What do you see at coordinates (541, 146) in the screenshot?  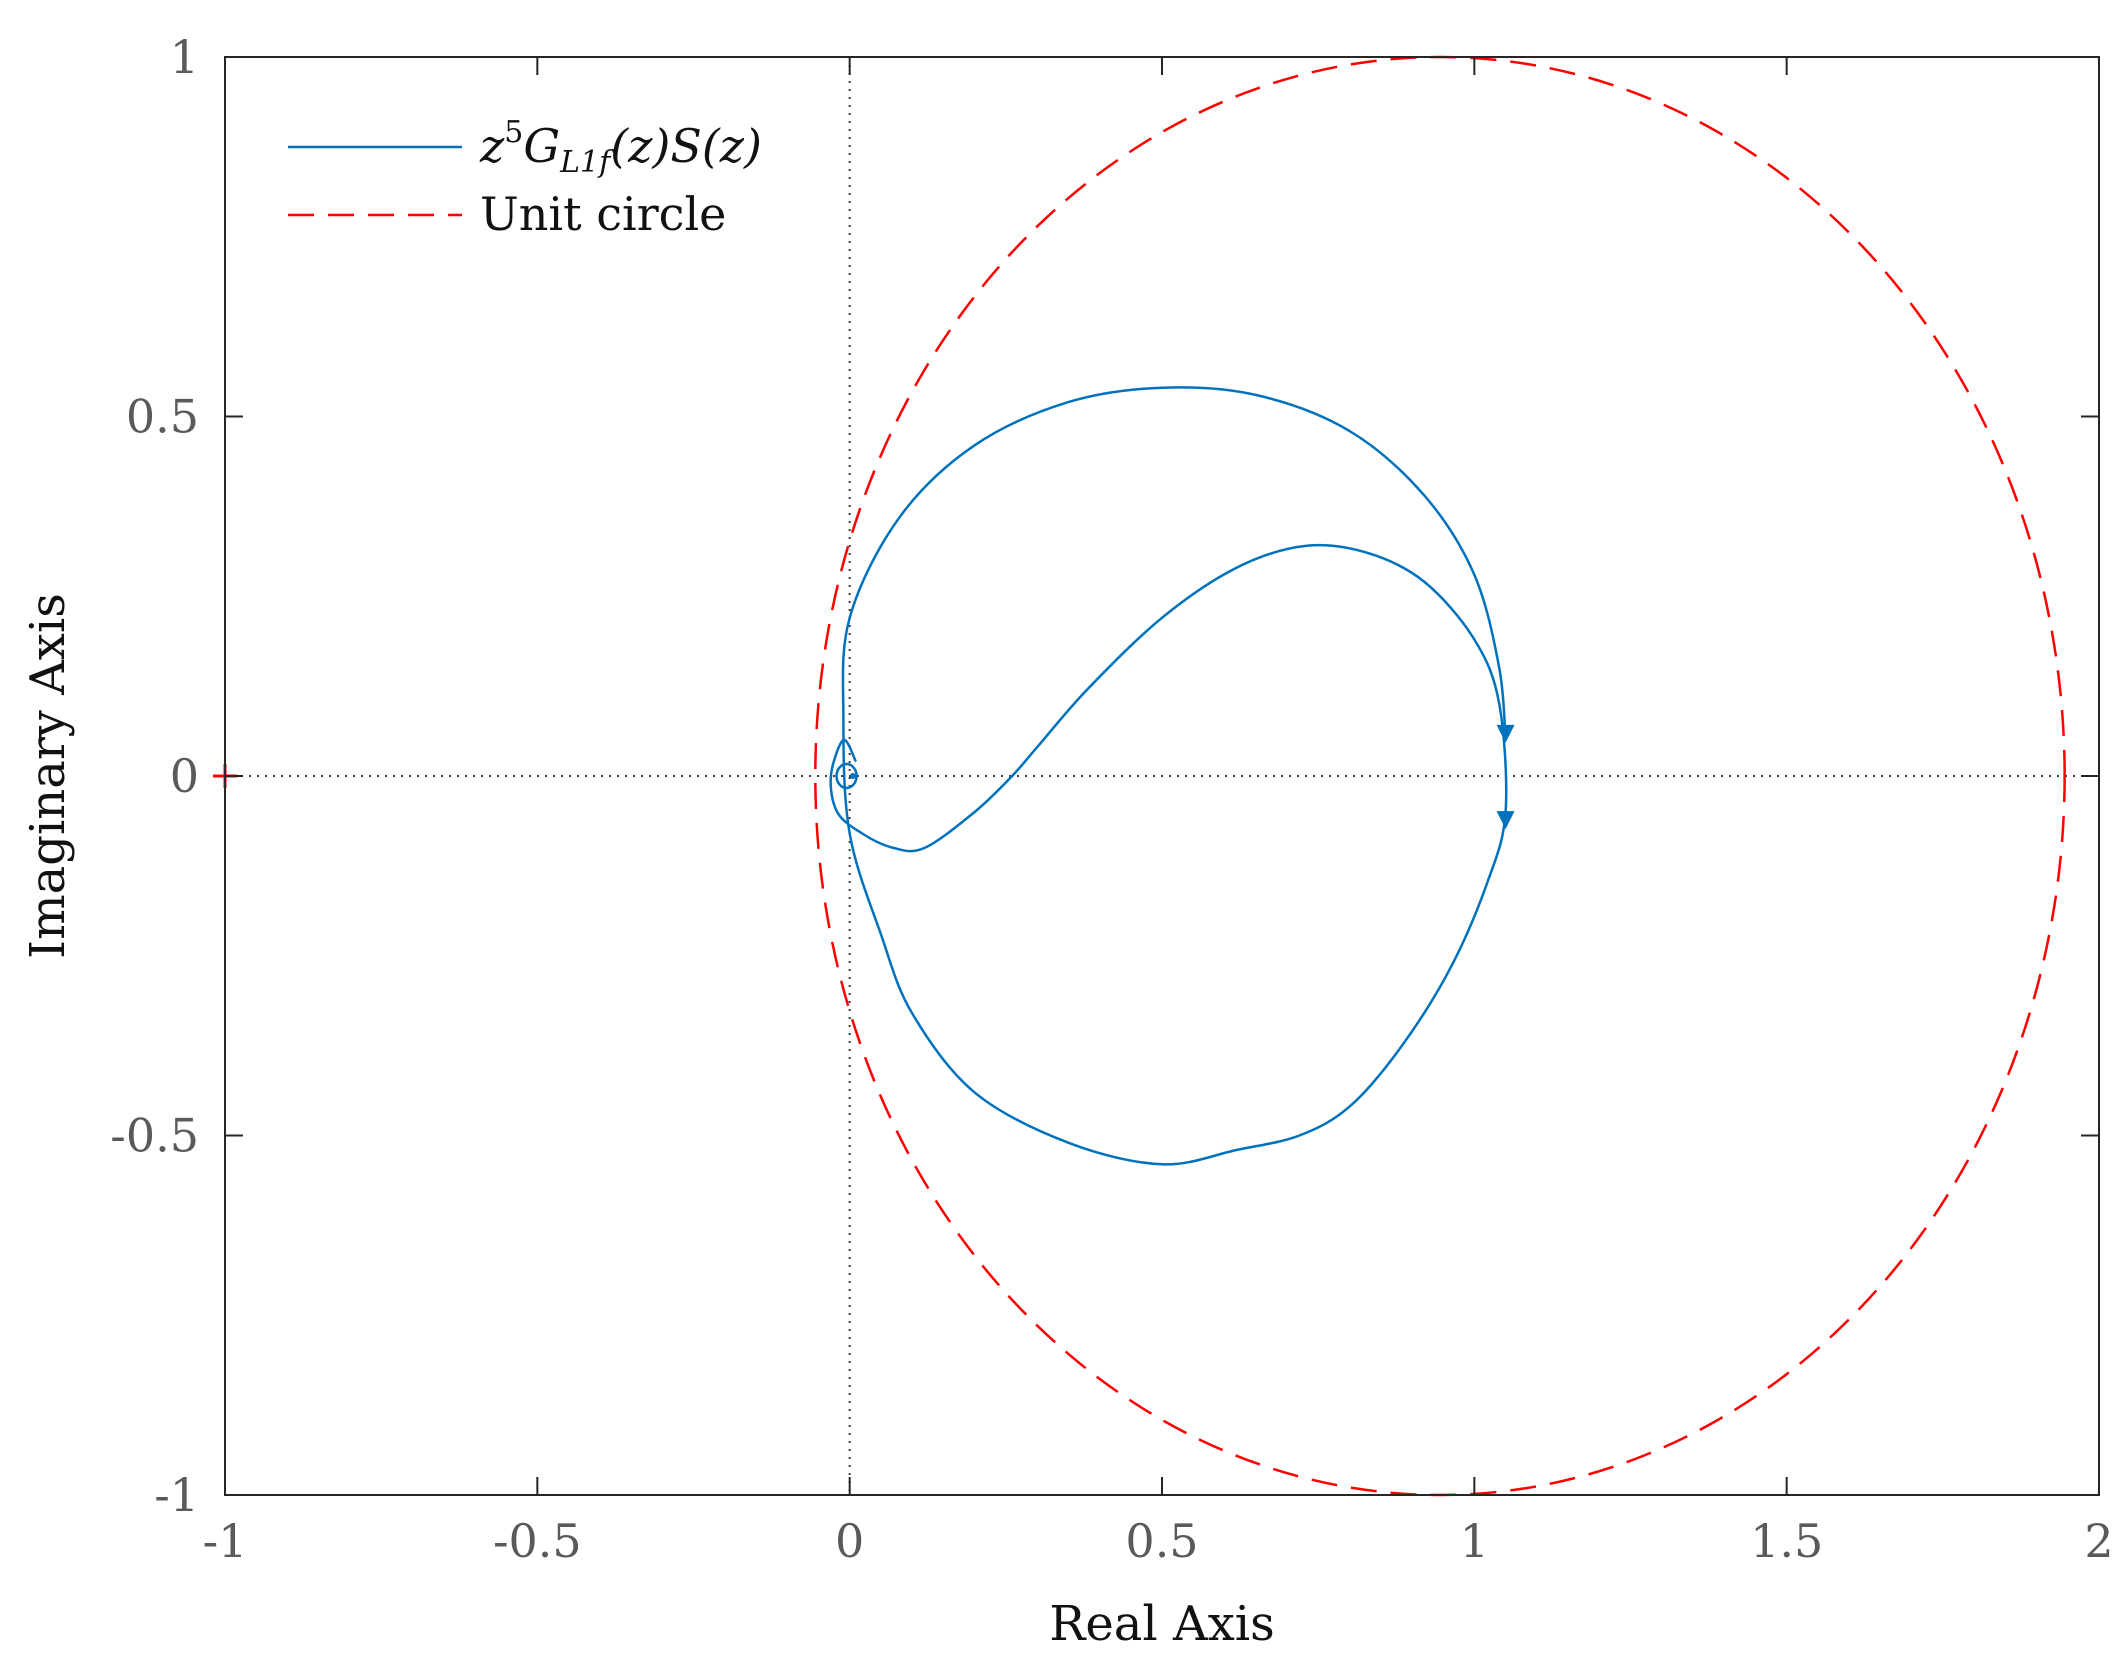 I see `legend-math-g: G` at bounding box center [541, 146].